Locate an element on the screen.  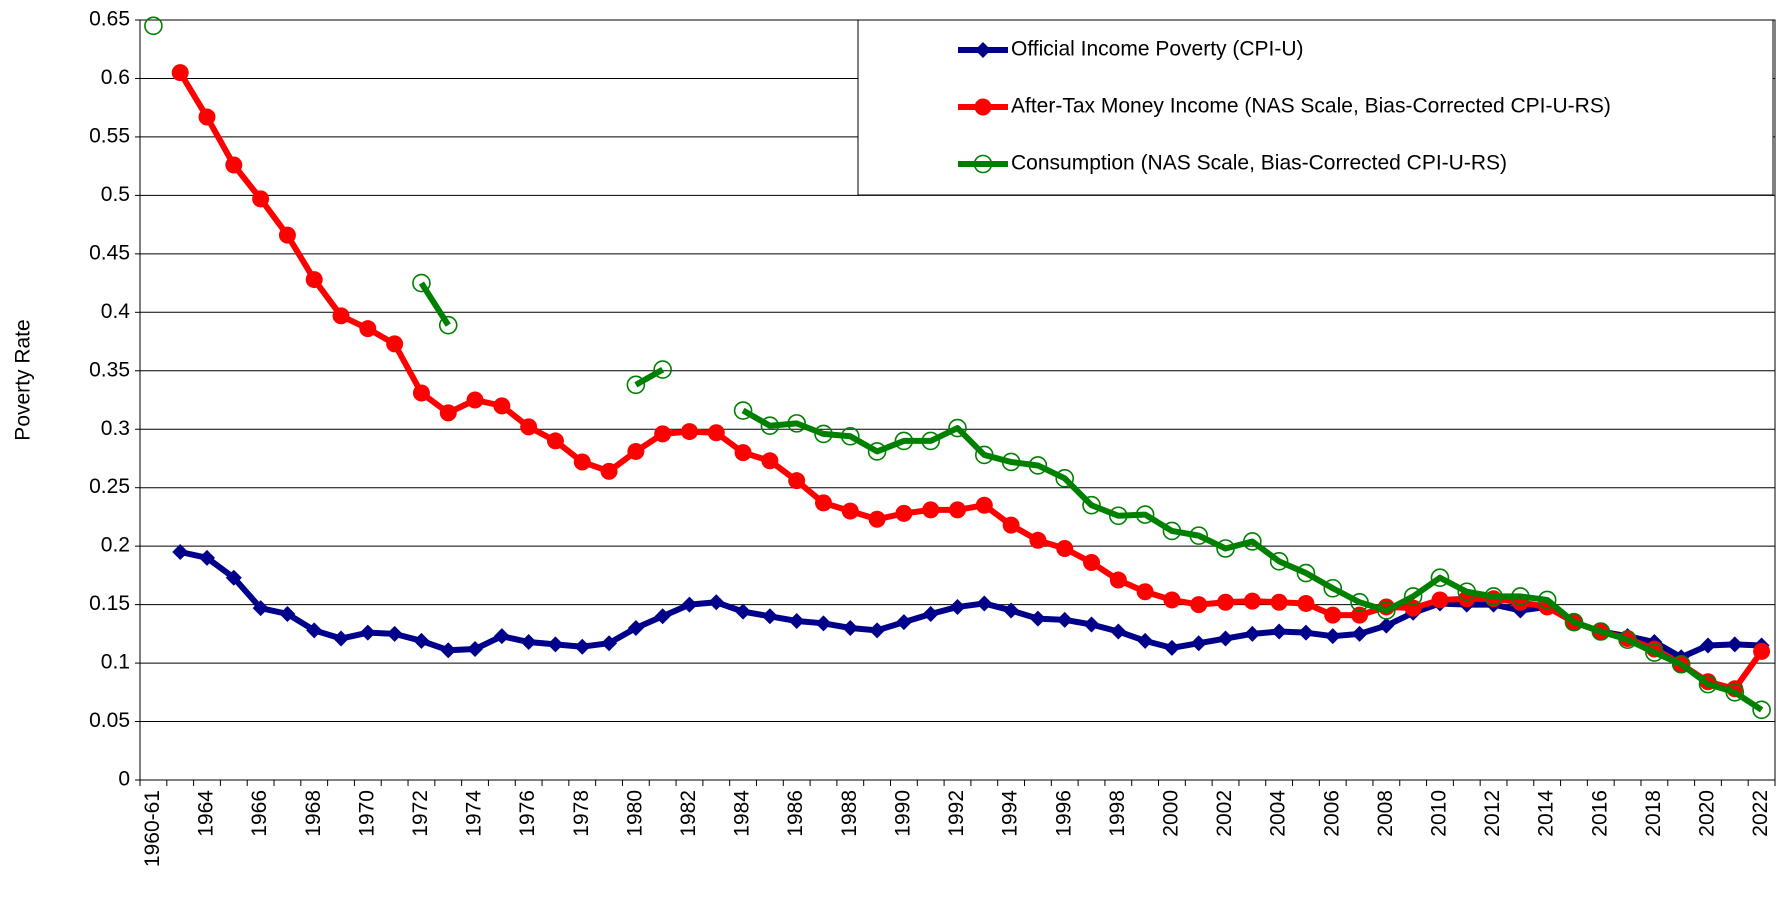
x-tick-label: 1978 is located at coordinates (581, 813).